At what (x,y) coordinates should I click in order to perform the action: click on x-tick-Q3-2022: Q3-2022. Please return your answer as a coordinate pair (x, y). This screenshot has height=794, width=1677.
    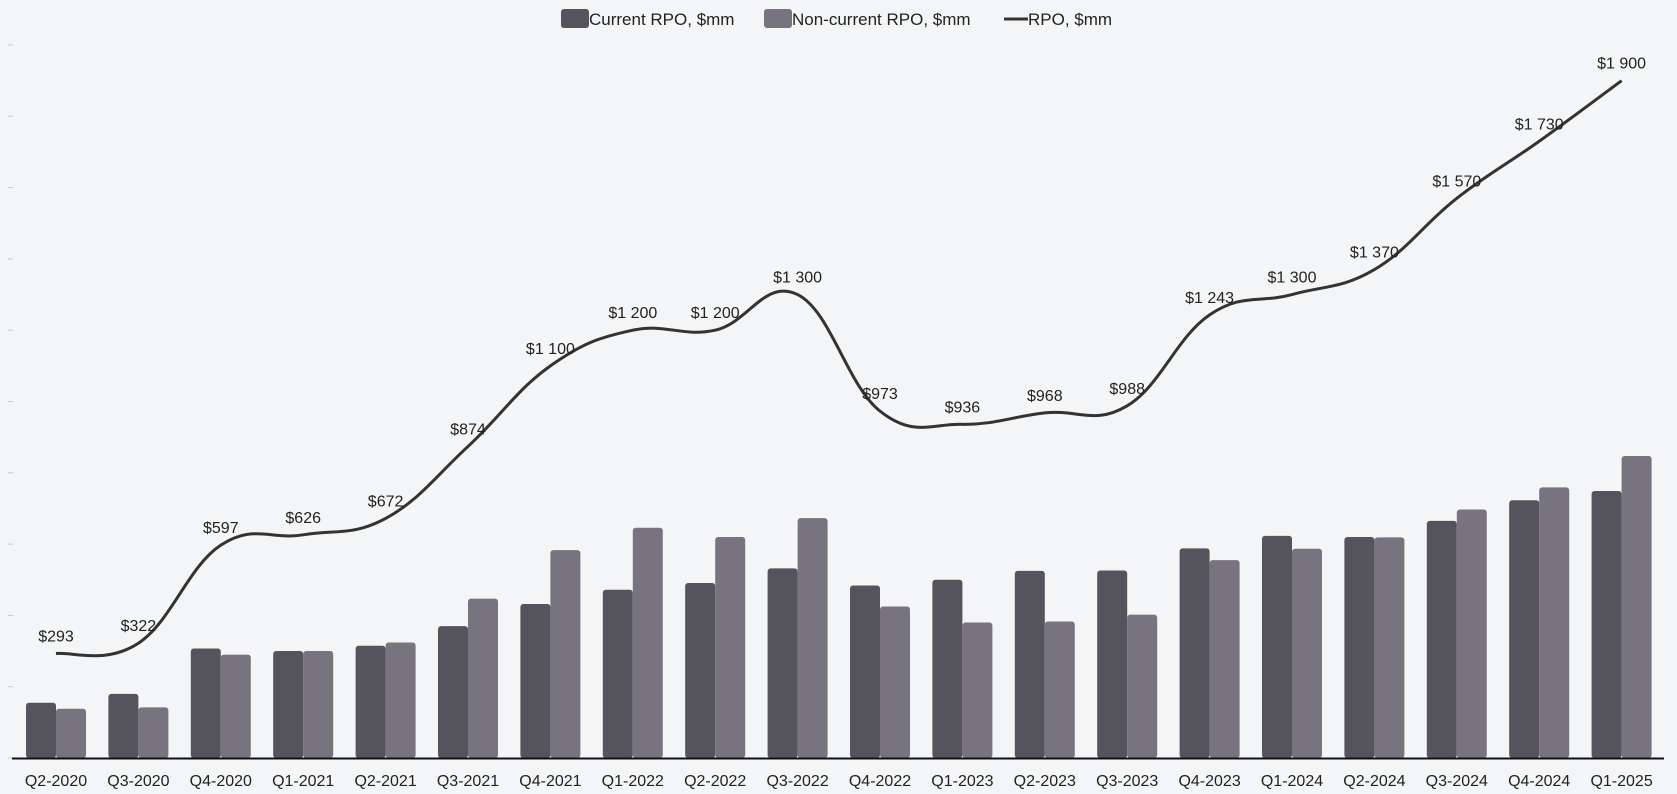
    Looking at the image, I should click on (797, 781).